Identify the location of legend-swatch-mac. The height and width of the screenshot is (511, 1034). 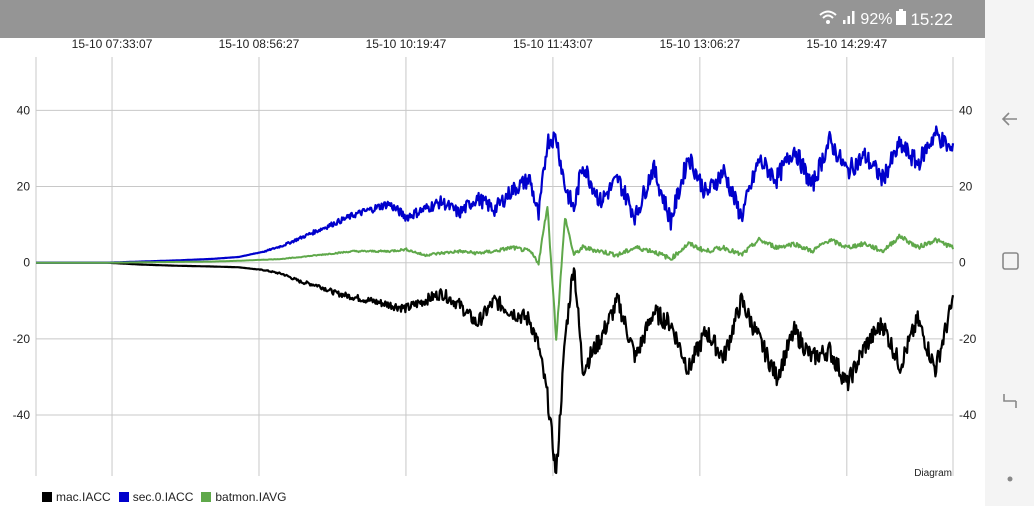
(47, 497).